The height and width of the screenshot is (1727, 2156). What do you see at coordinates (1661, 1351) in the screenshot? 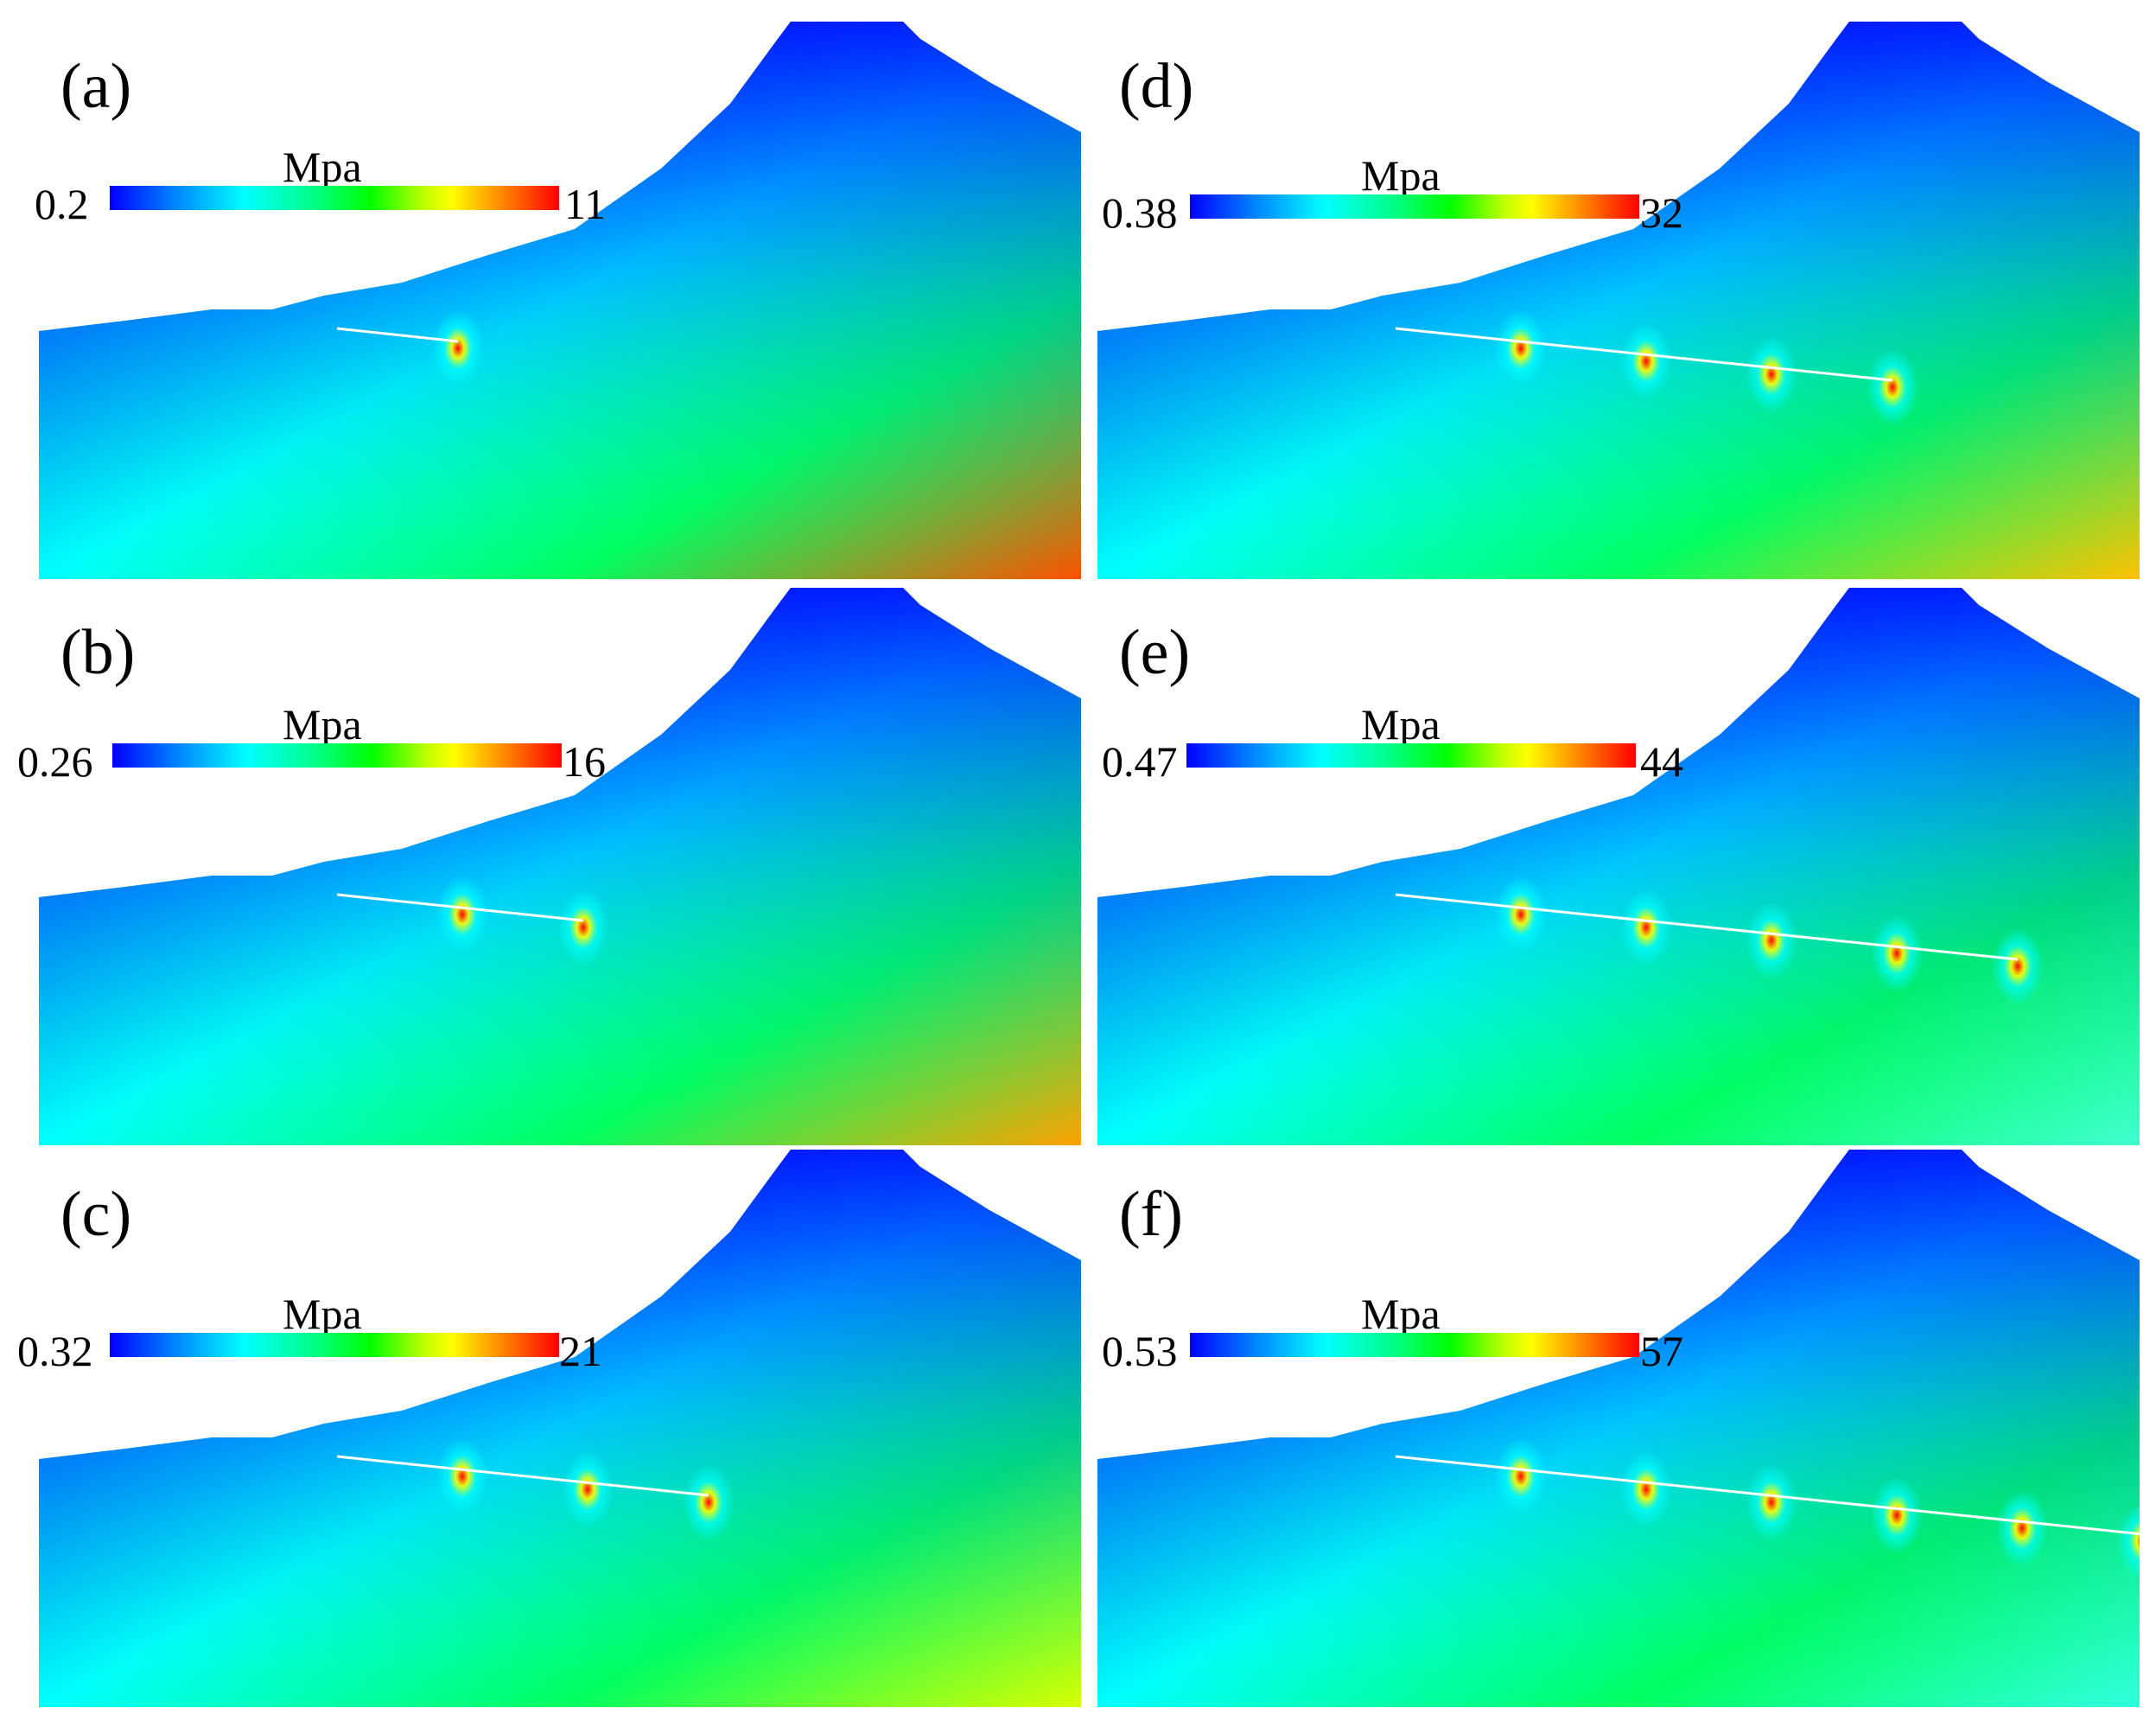
I see `colorbar-max-label: 57` at bounding box center [1661, 1351].